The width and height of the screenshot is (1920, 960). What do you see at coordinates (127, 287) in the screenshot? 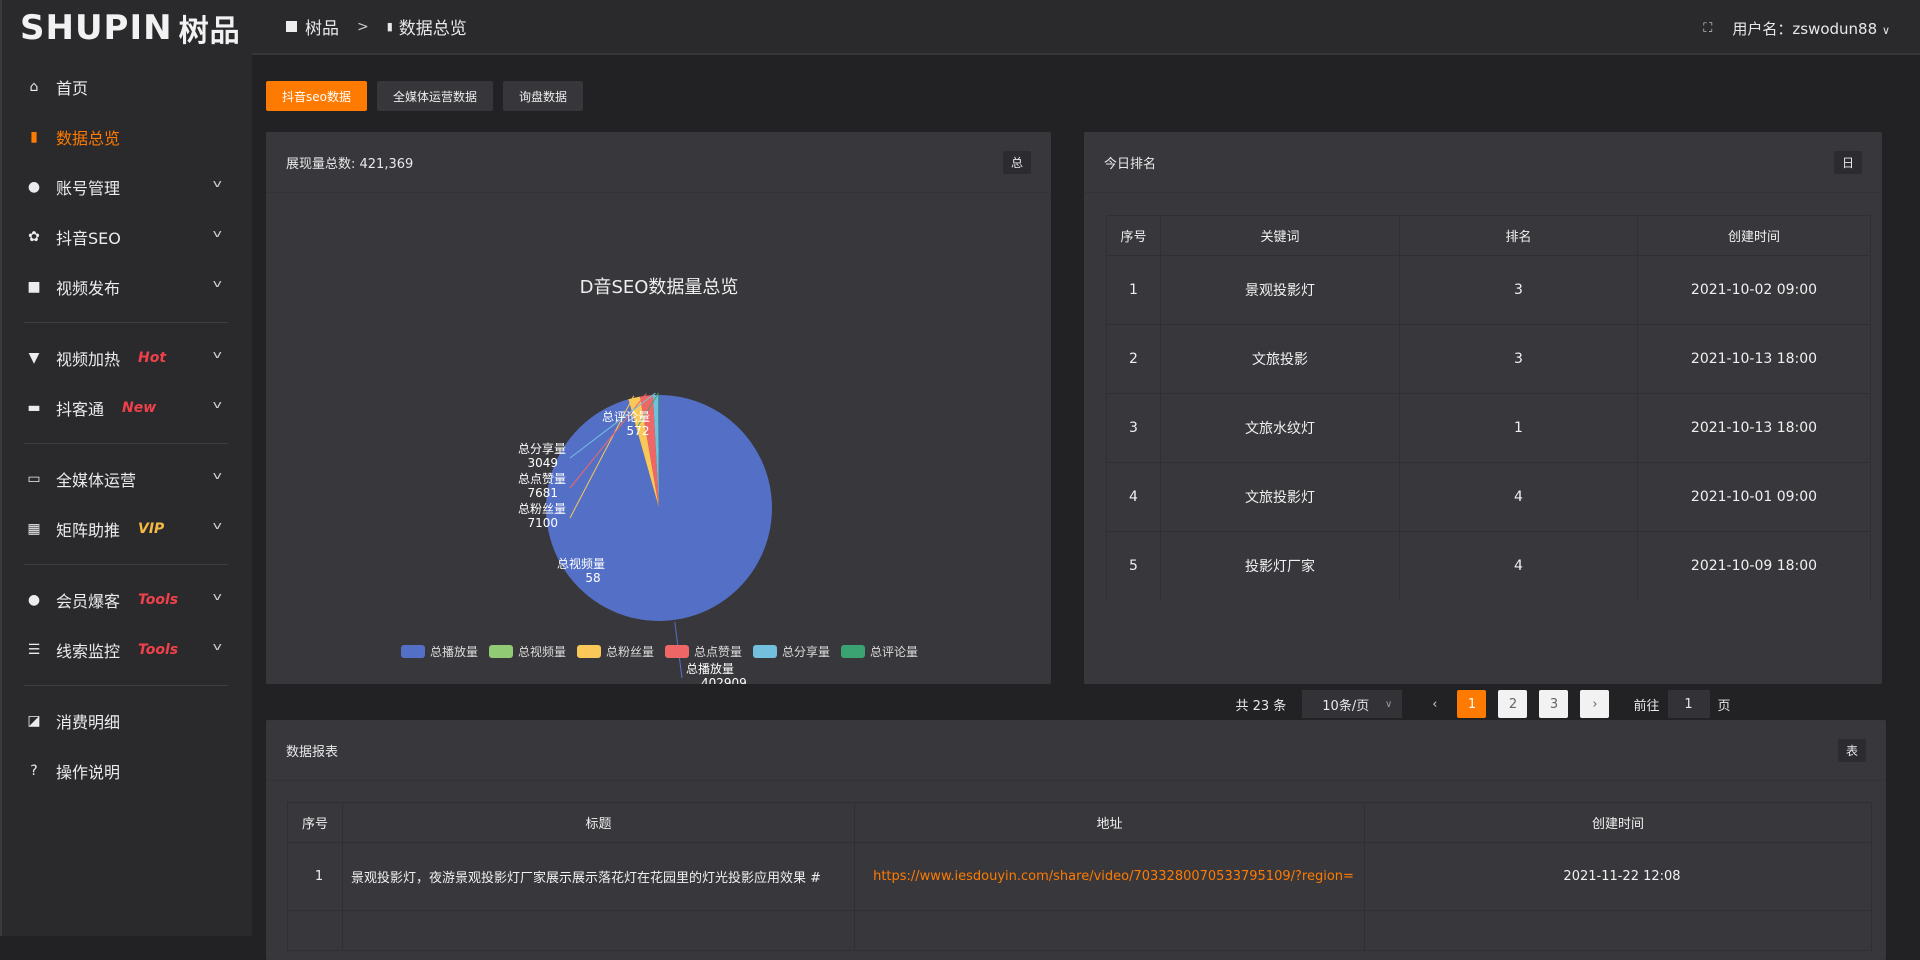
I see `sidebar-item-4: ■ 视频发布 v` at bounding box center [127, 287].